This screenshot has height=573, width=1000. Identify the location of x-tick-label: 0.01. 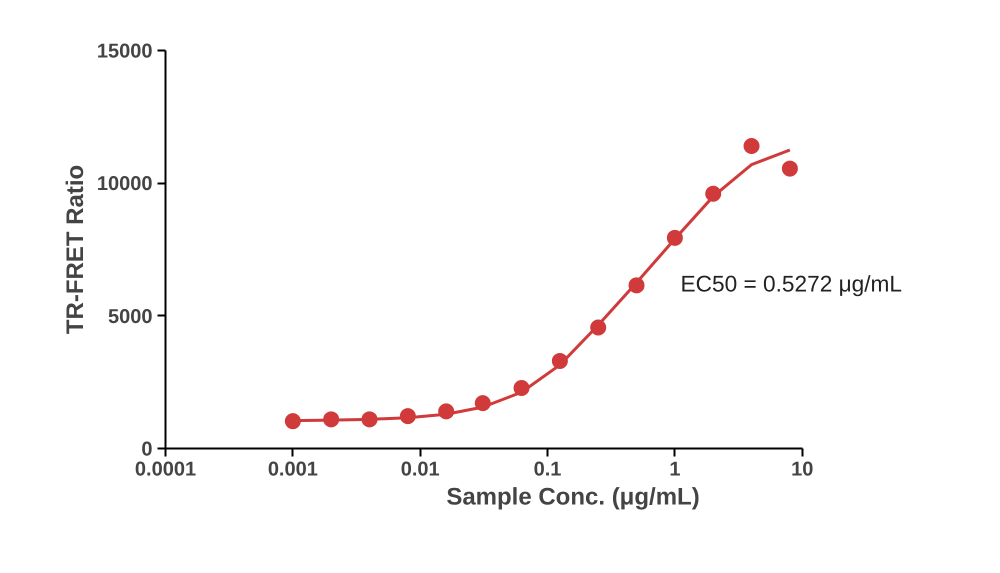
(420, 469).